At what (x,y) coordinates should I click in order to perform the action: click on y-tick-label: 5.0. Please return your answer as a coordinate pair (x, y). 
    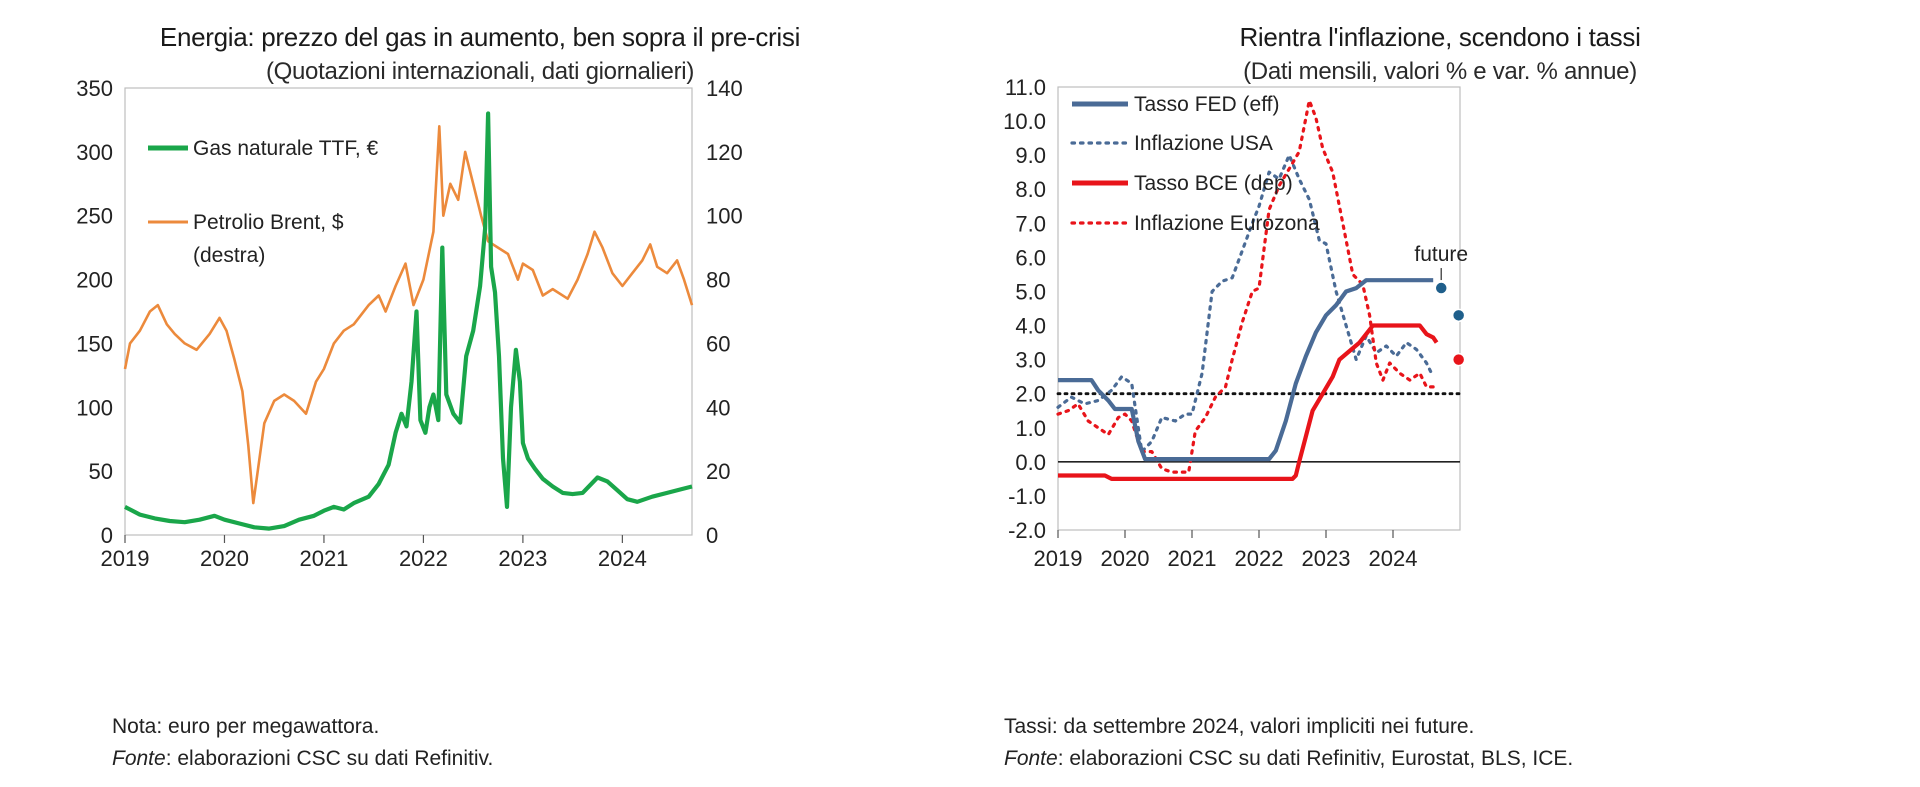
    Looking at the image, I should click on (1030, 291).